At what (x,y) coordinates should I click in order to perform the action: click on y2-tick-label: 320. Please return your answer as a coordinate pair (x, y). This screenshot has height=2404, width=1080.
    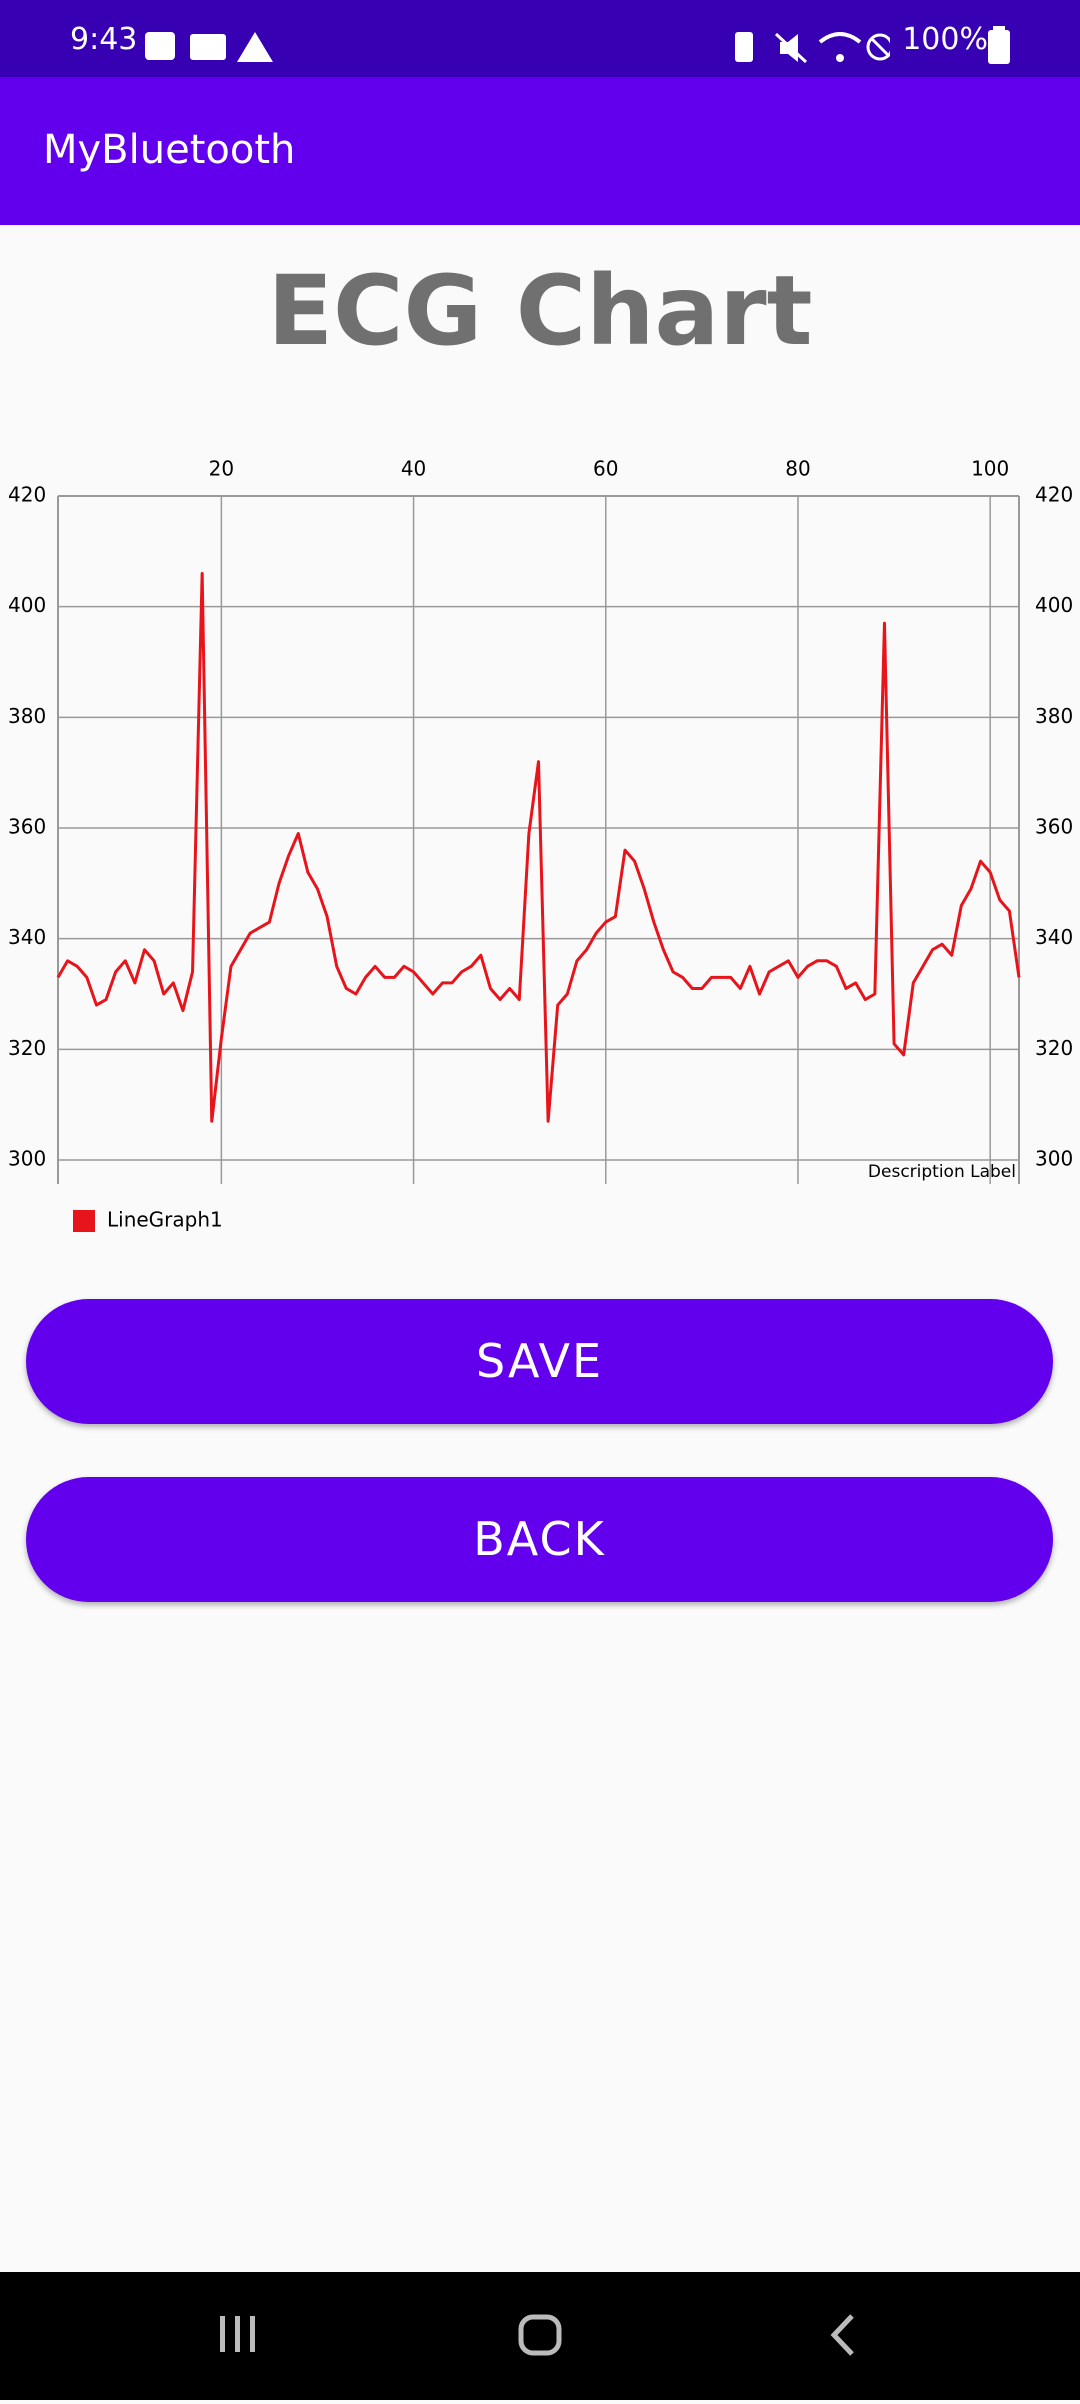
    Looking at the image, I should click on (1054, 1048).